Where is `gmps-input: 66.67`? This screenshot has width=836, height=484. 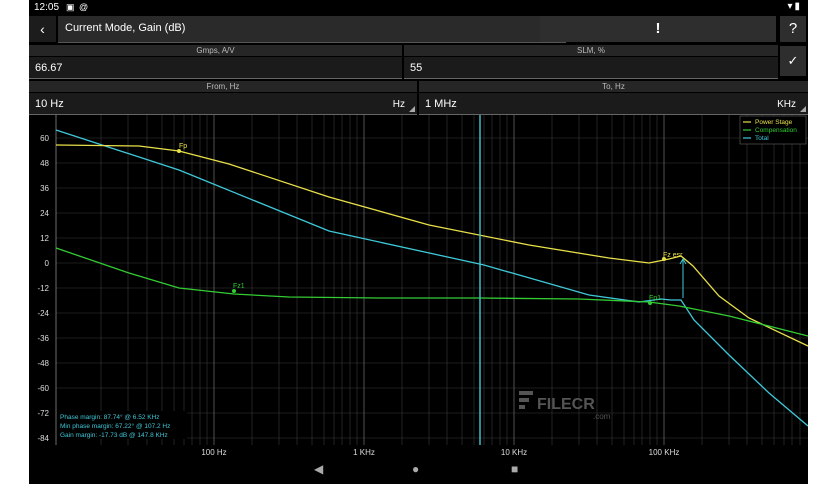 gmps-input: 66.67 is located at coordinates (215, 68).